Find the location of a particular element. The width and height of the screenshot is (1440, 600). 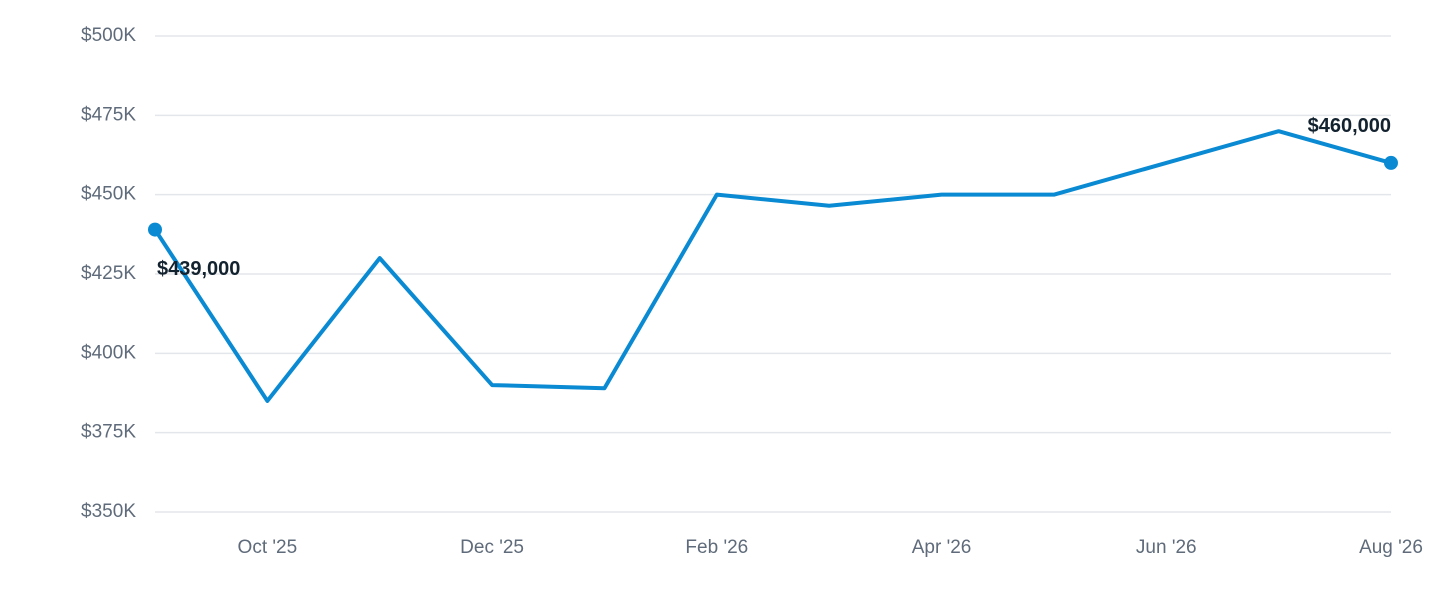

x-tick-label: Feb '26 is located at coordinates (716, 547).